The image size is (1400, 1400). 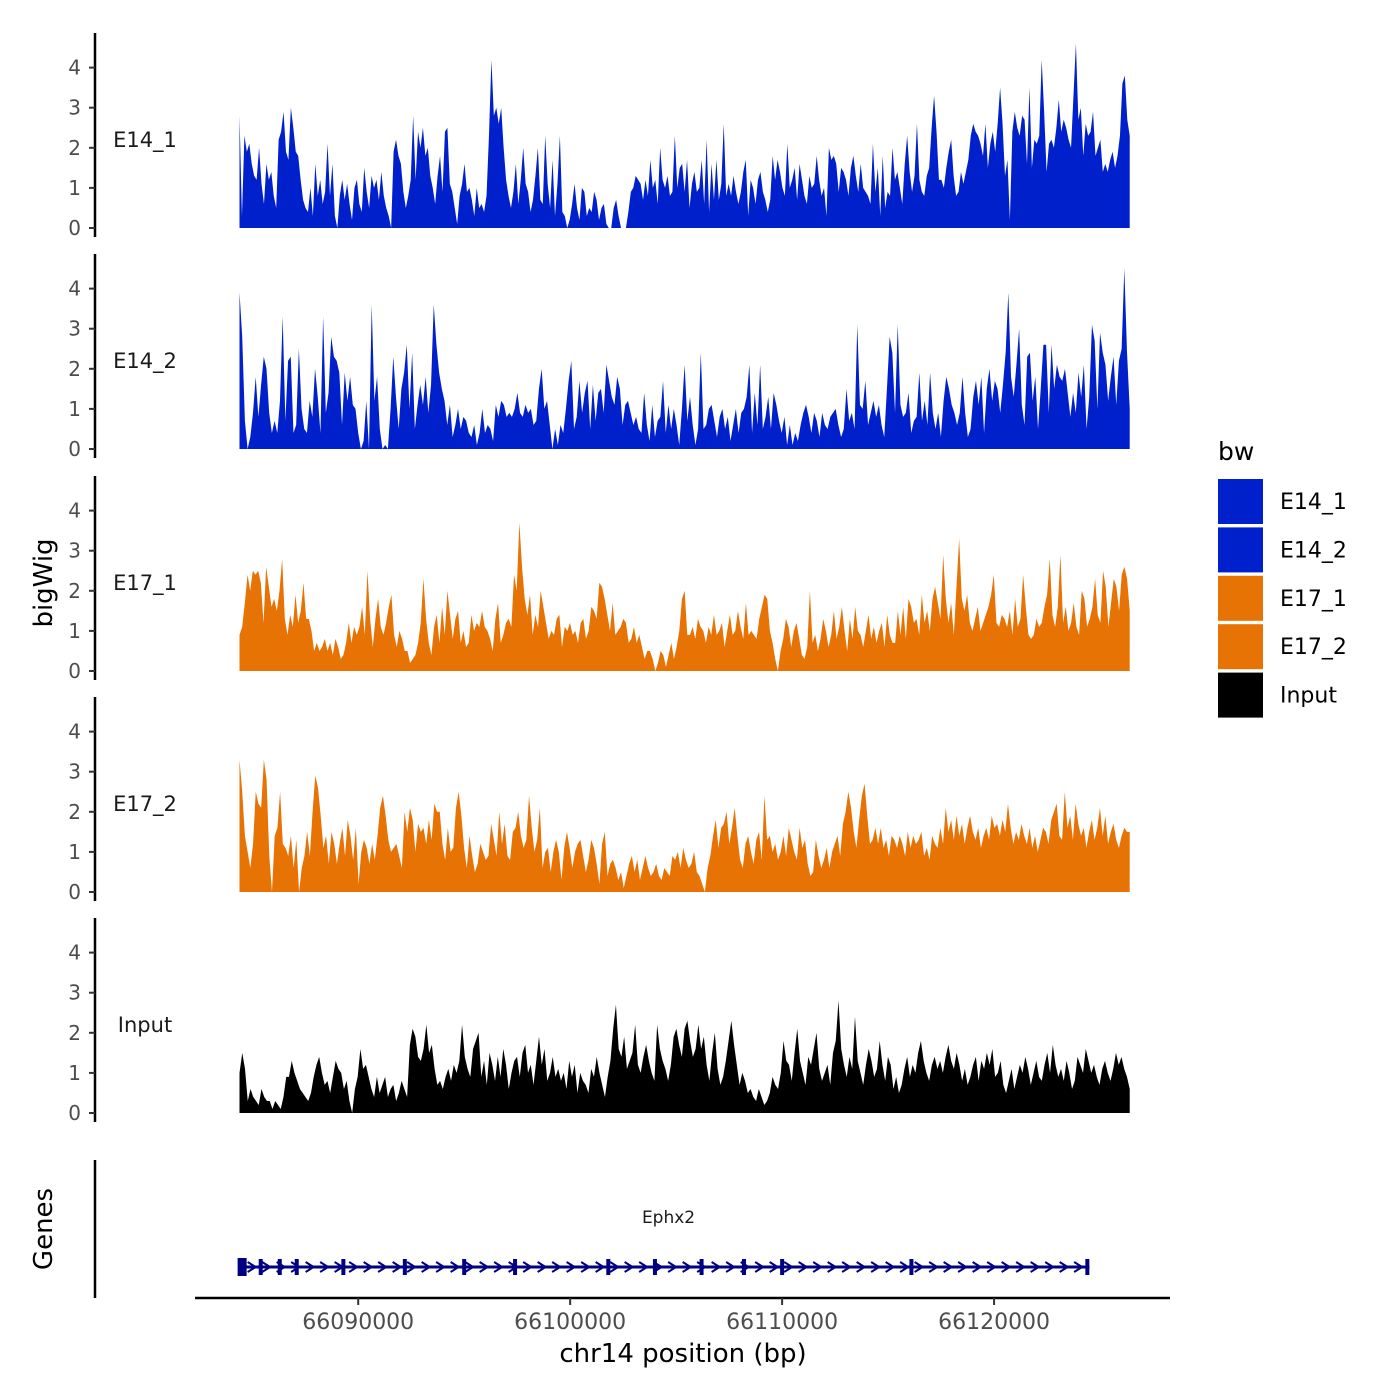 What do you see at coordinates (44, 582) in the screenshot?
I see `y-axis-title: bigWig` at bounding box center [44, 582].